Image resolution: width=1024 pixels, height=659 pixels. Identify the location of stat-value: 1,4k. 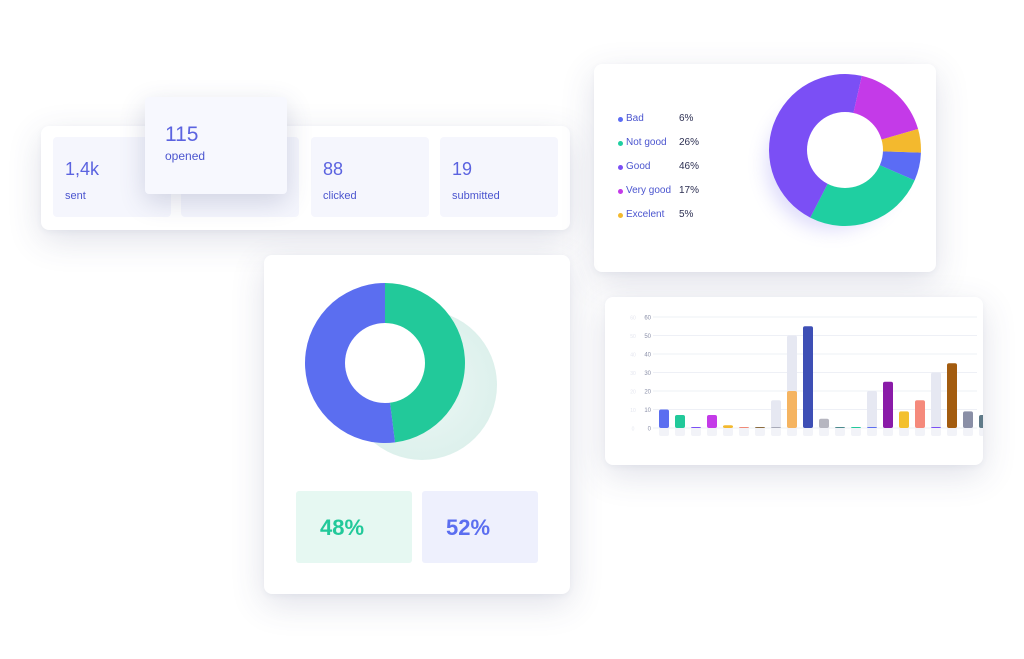
(82, 169).